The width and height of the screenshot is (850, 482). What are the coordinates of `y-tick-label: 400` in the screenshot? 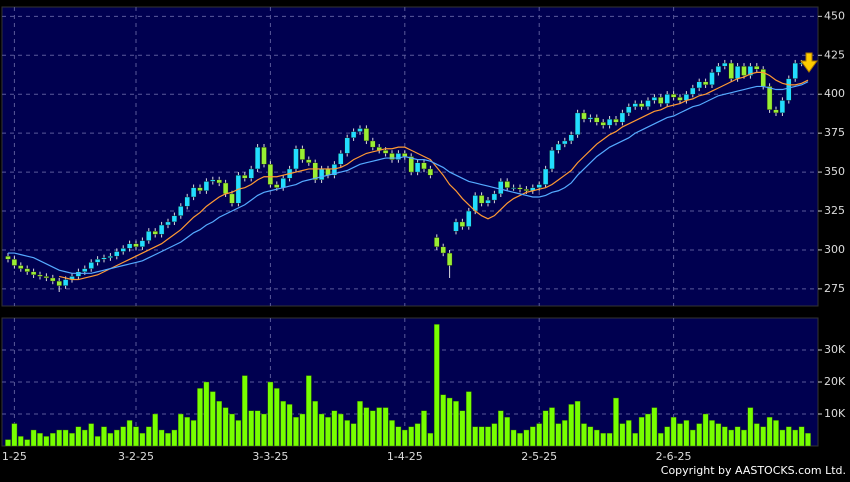 It's located at (834, 93).